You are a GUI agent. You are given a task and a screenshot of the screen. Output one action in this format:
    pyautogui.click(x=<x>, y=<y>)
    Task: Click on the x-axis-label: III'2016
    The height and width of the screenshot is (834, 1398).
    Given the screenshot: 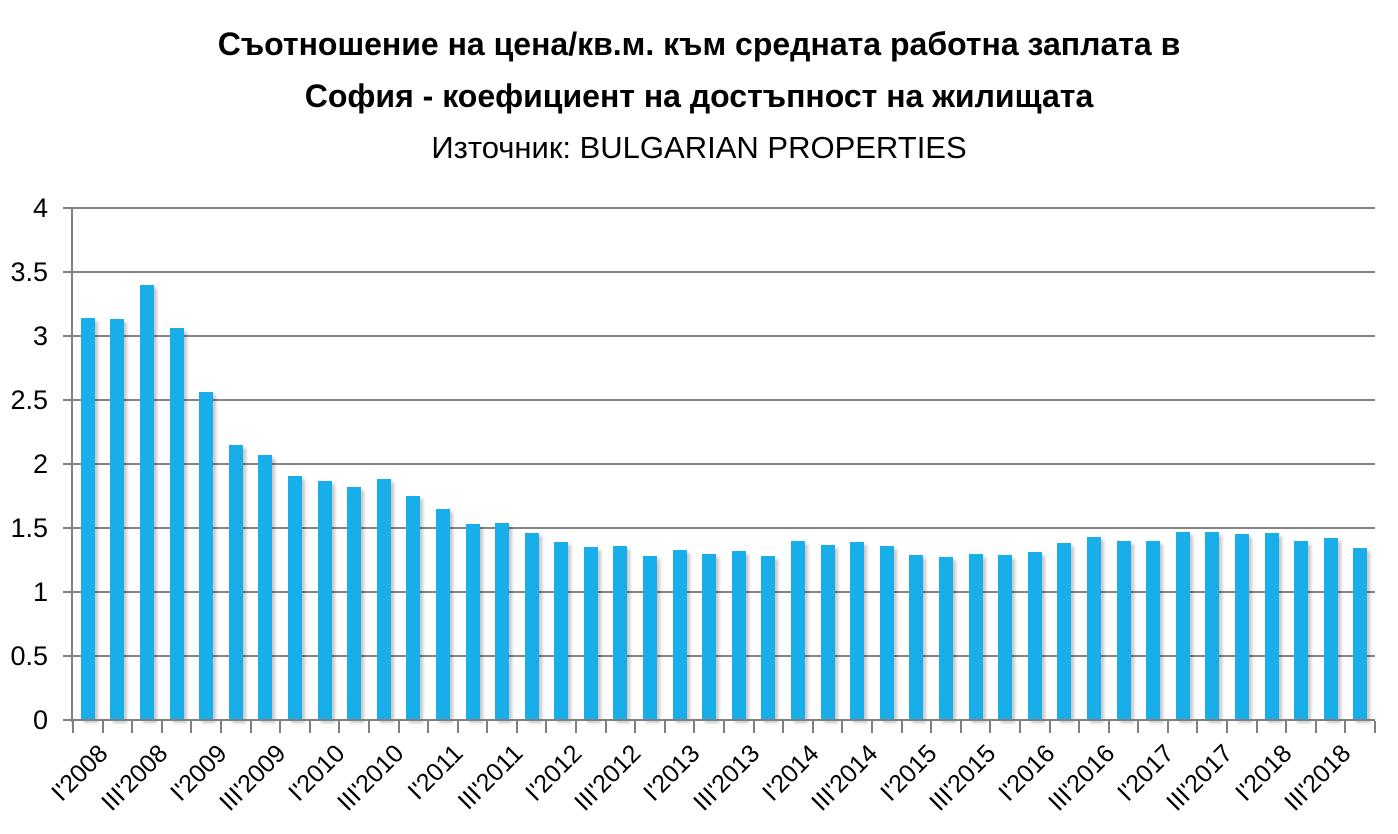 What is the action you would take?
    pyautogui.click(x=1081, y=778)
    